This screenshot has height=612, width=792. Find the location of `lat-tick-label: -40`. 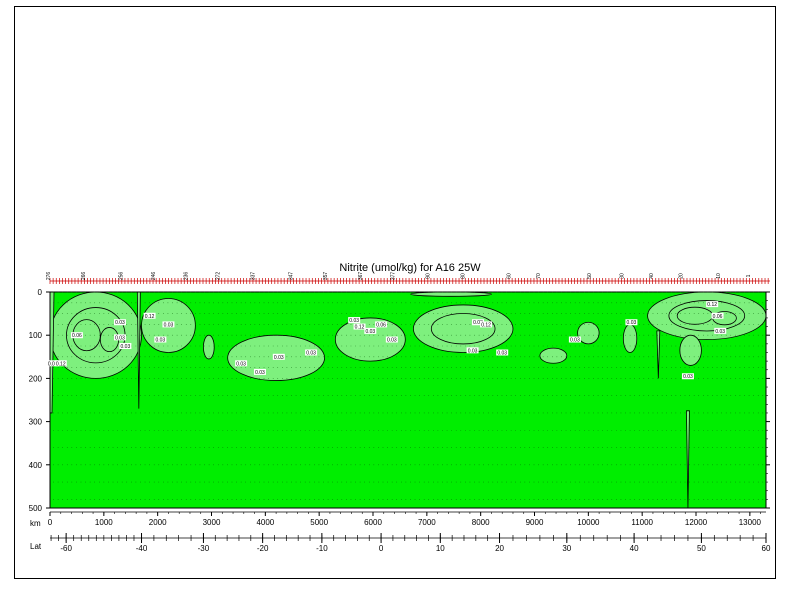

lat-tick-label: -40 is located at coordinates (142, 548).